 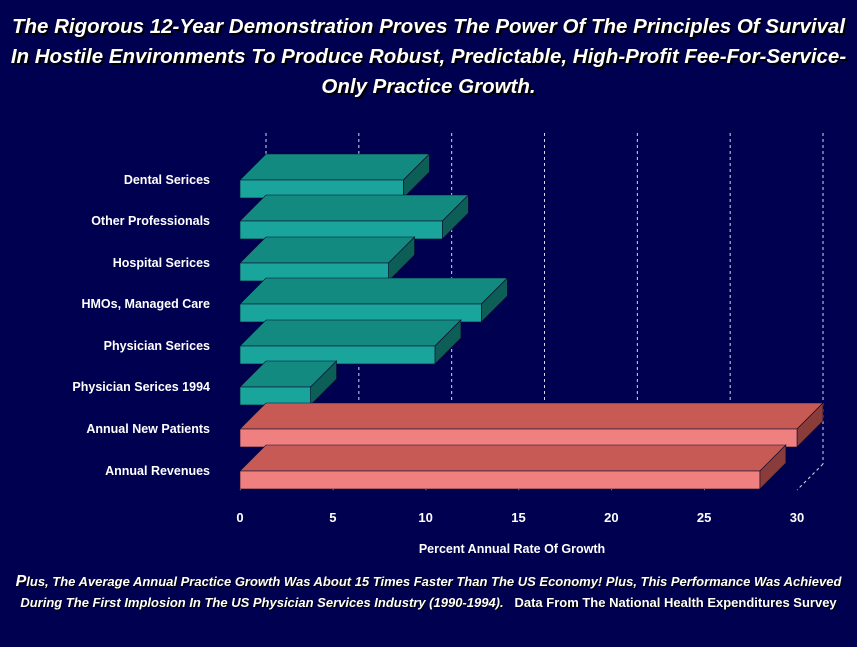 I want to click on category-label: Hospital Serices, so click(x=161, y=263).